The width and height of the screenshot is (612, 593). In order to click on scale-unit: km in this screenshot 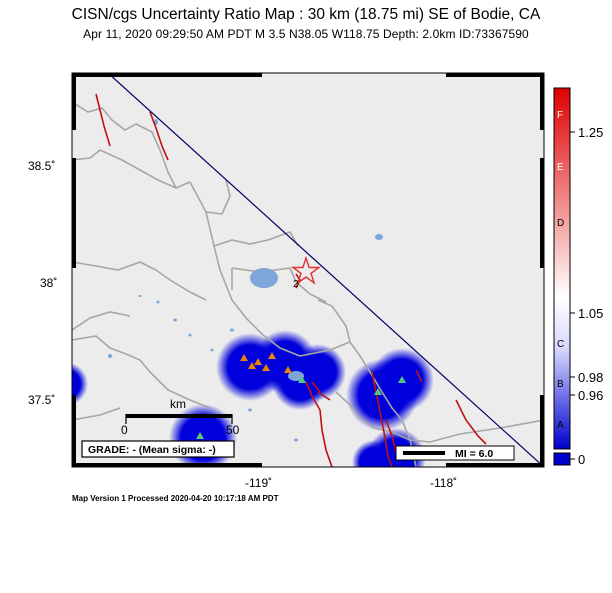, I will do `click(178, 404)`.